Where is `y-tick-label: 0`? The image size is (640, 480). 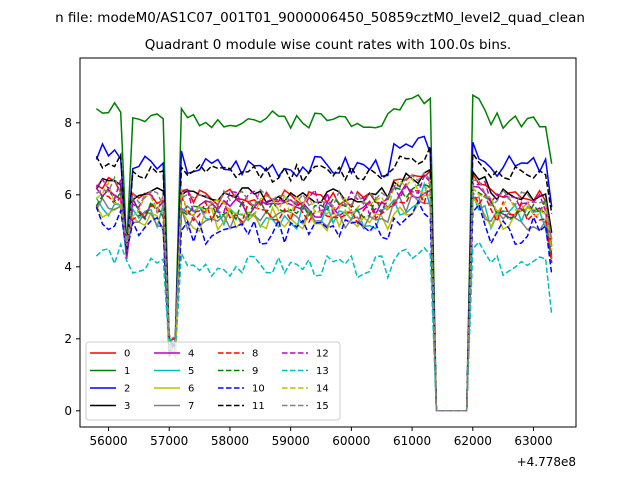 y-tick-label: 0 is located at coordinates (68, 411).